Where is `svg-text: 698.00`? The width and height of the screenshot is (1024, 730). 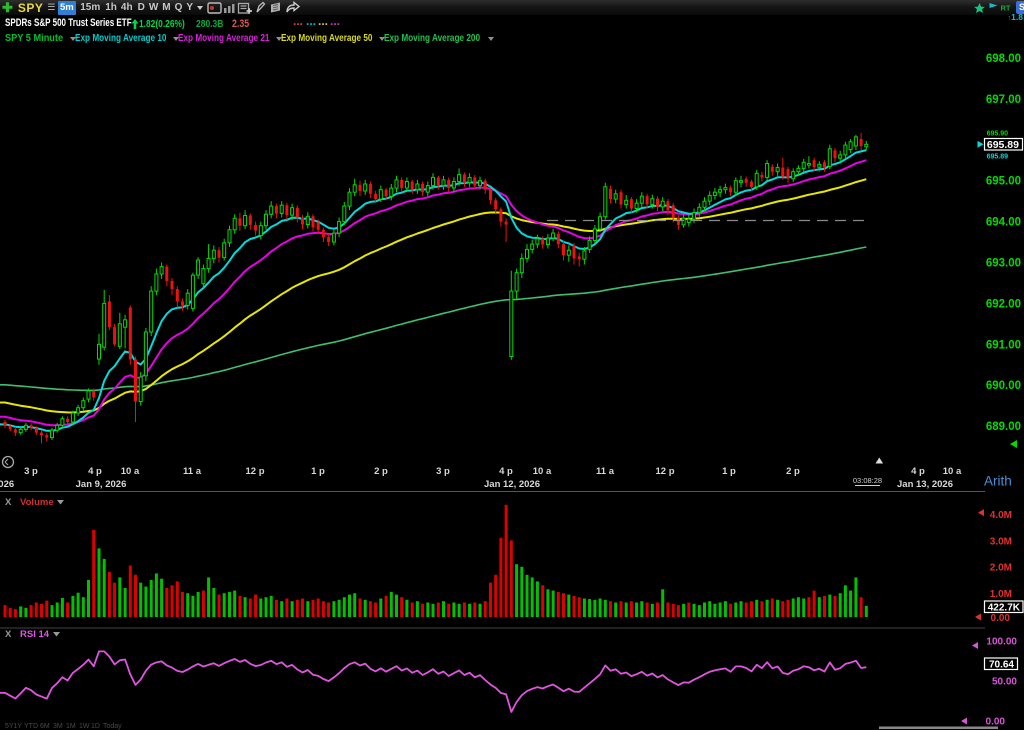 svg-text: 698.00 is located at coordinates (1003, 59).